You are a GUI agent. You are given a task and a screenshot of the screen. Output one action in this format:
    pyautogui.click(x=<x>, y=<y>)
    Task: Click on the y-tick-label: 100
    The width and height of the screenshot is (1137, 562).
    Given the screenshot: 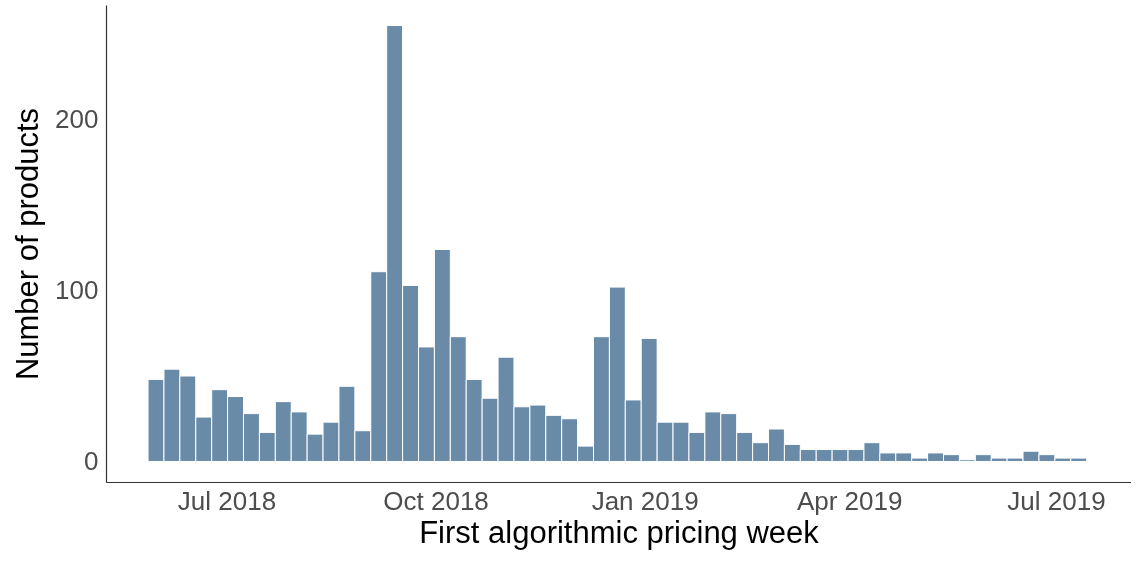 What is the action you would take?
    pyautogui.click(x=77, y=290)
    